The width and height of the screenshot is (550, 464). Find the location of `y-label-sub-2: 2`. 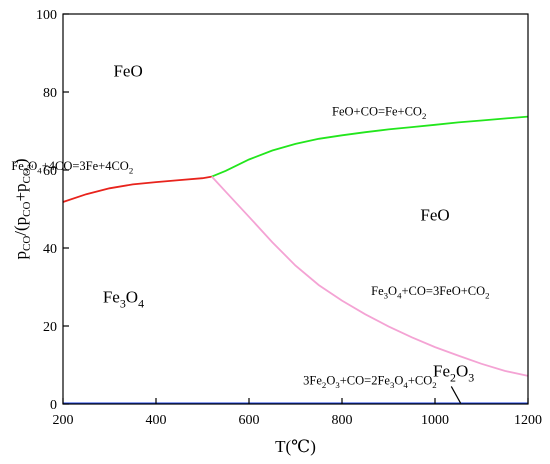

y-label-sub-2: 2 is located at coordinates (30, 166).